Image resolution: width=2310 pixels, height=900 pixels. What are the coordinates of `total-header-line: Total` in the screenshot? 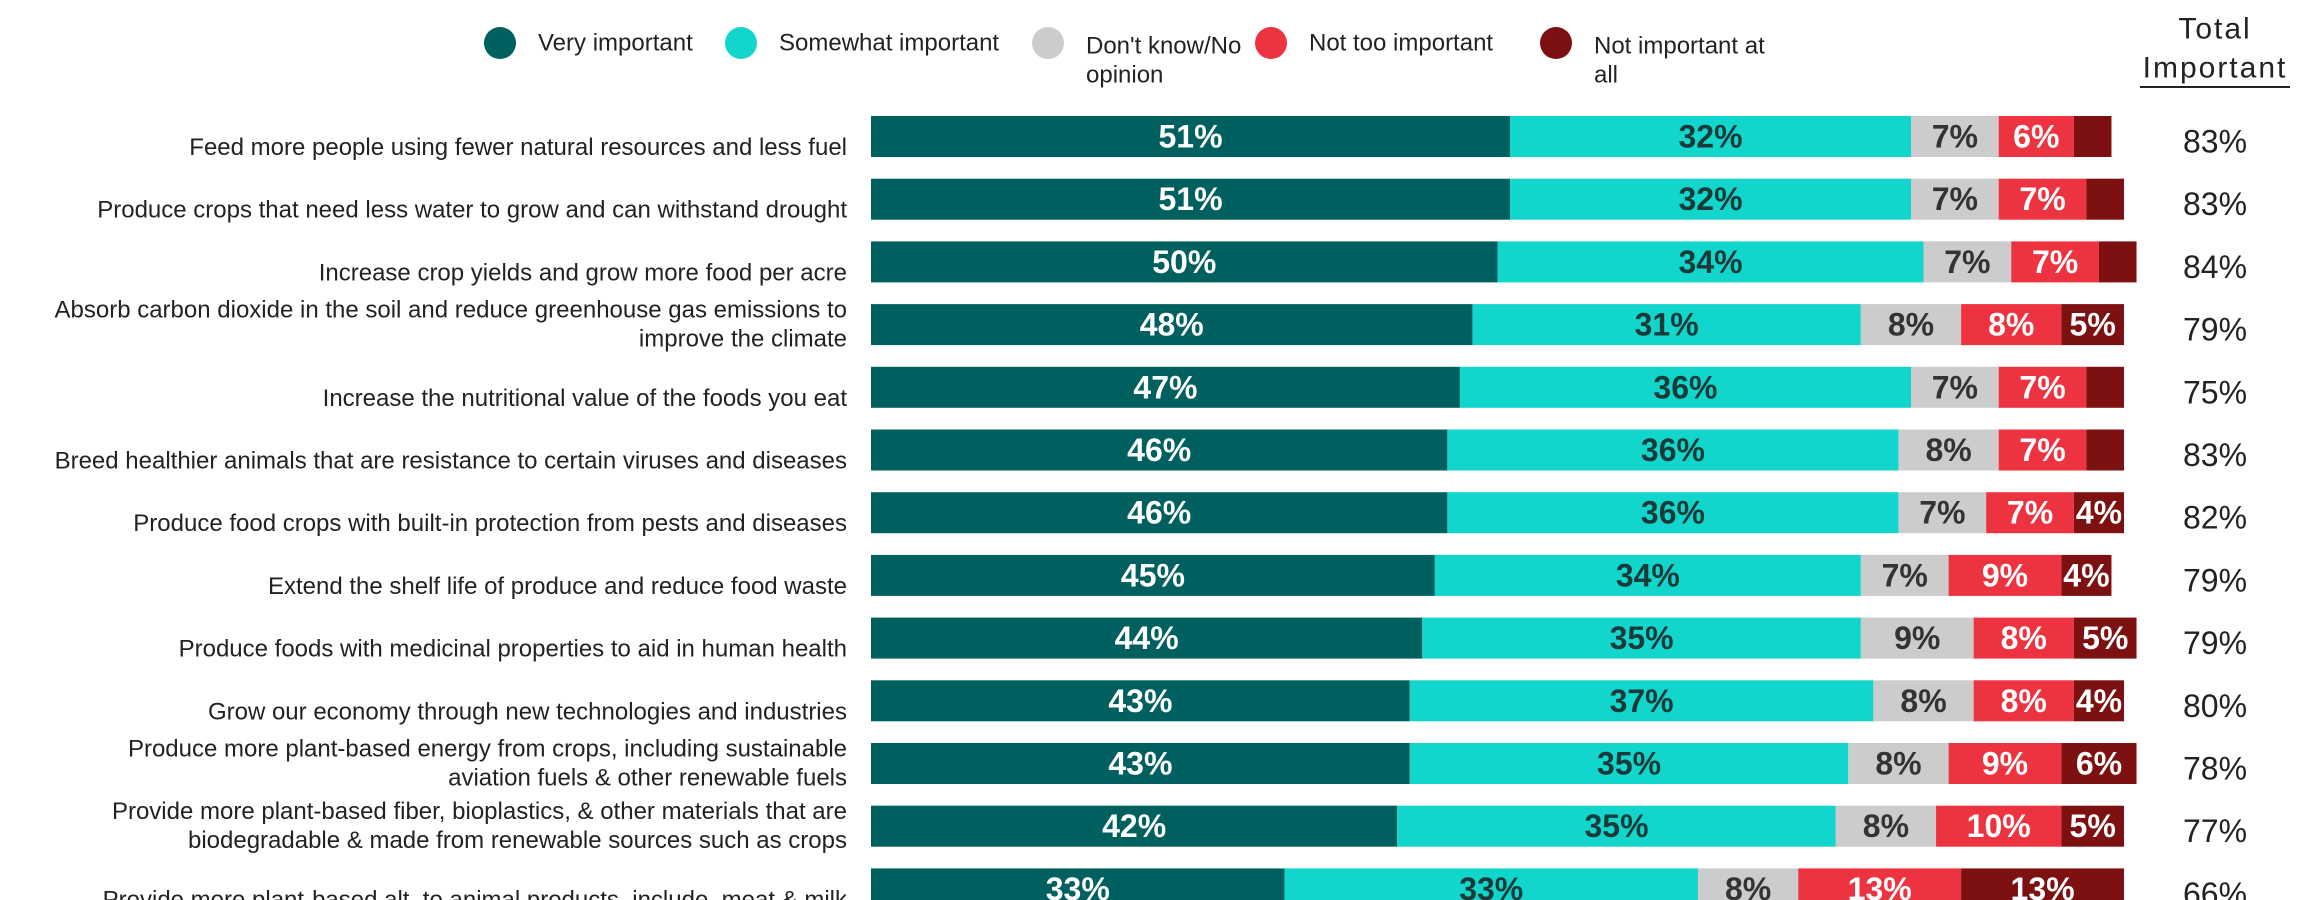 It's located at (2214, 29).